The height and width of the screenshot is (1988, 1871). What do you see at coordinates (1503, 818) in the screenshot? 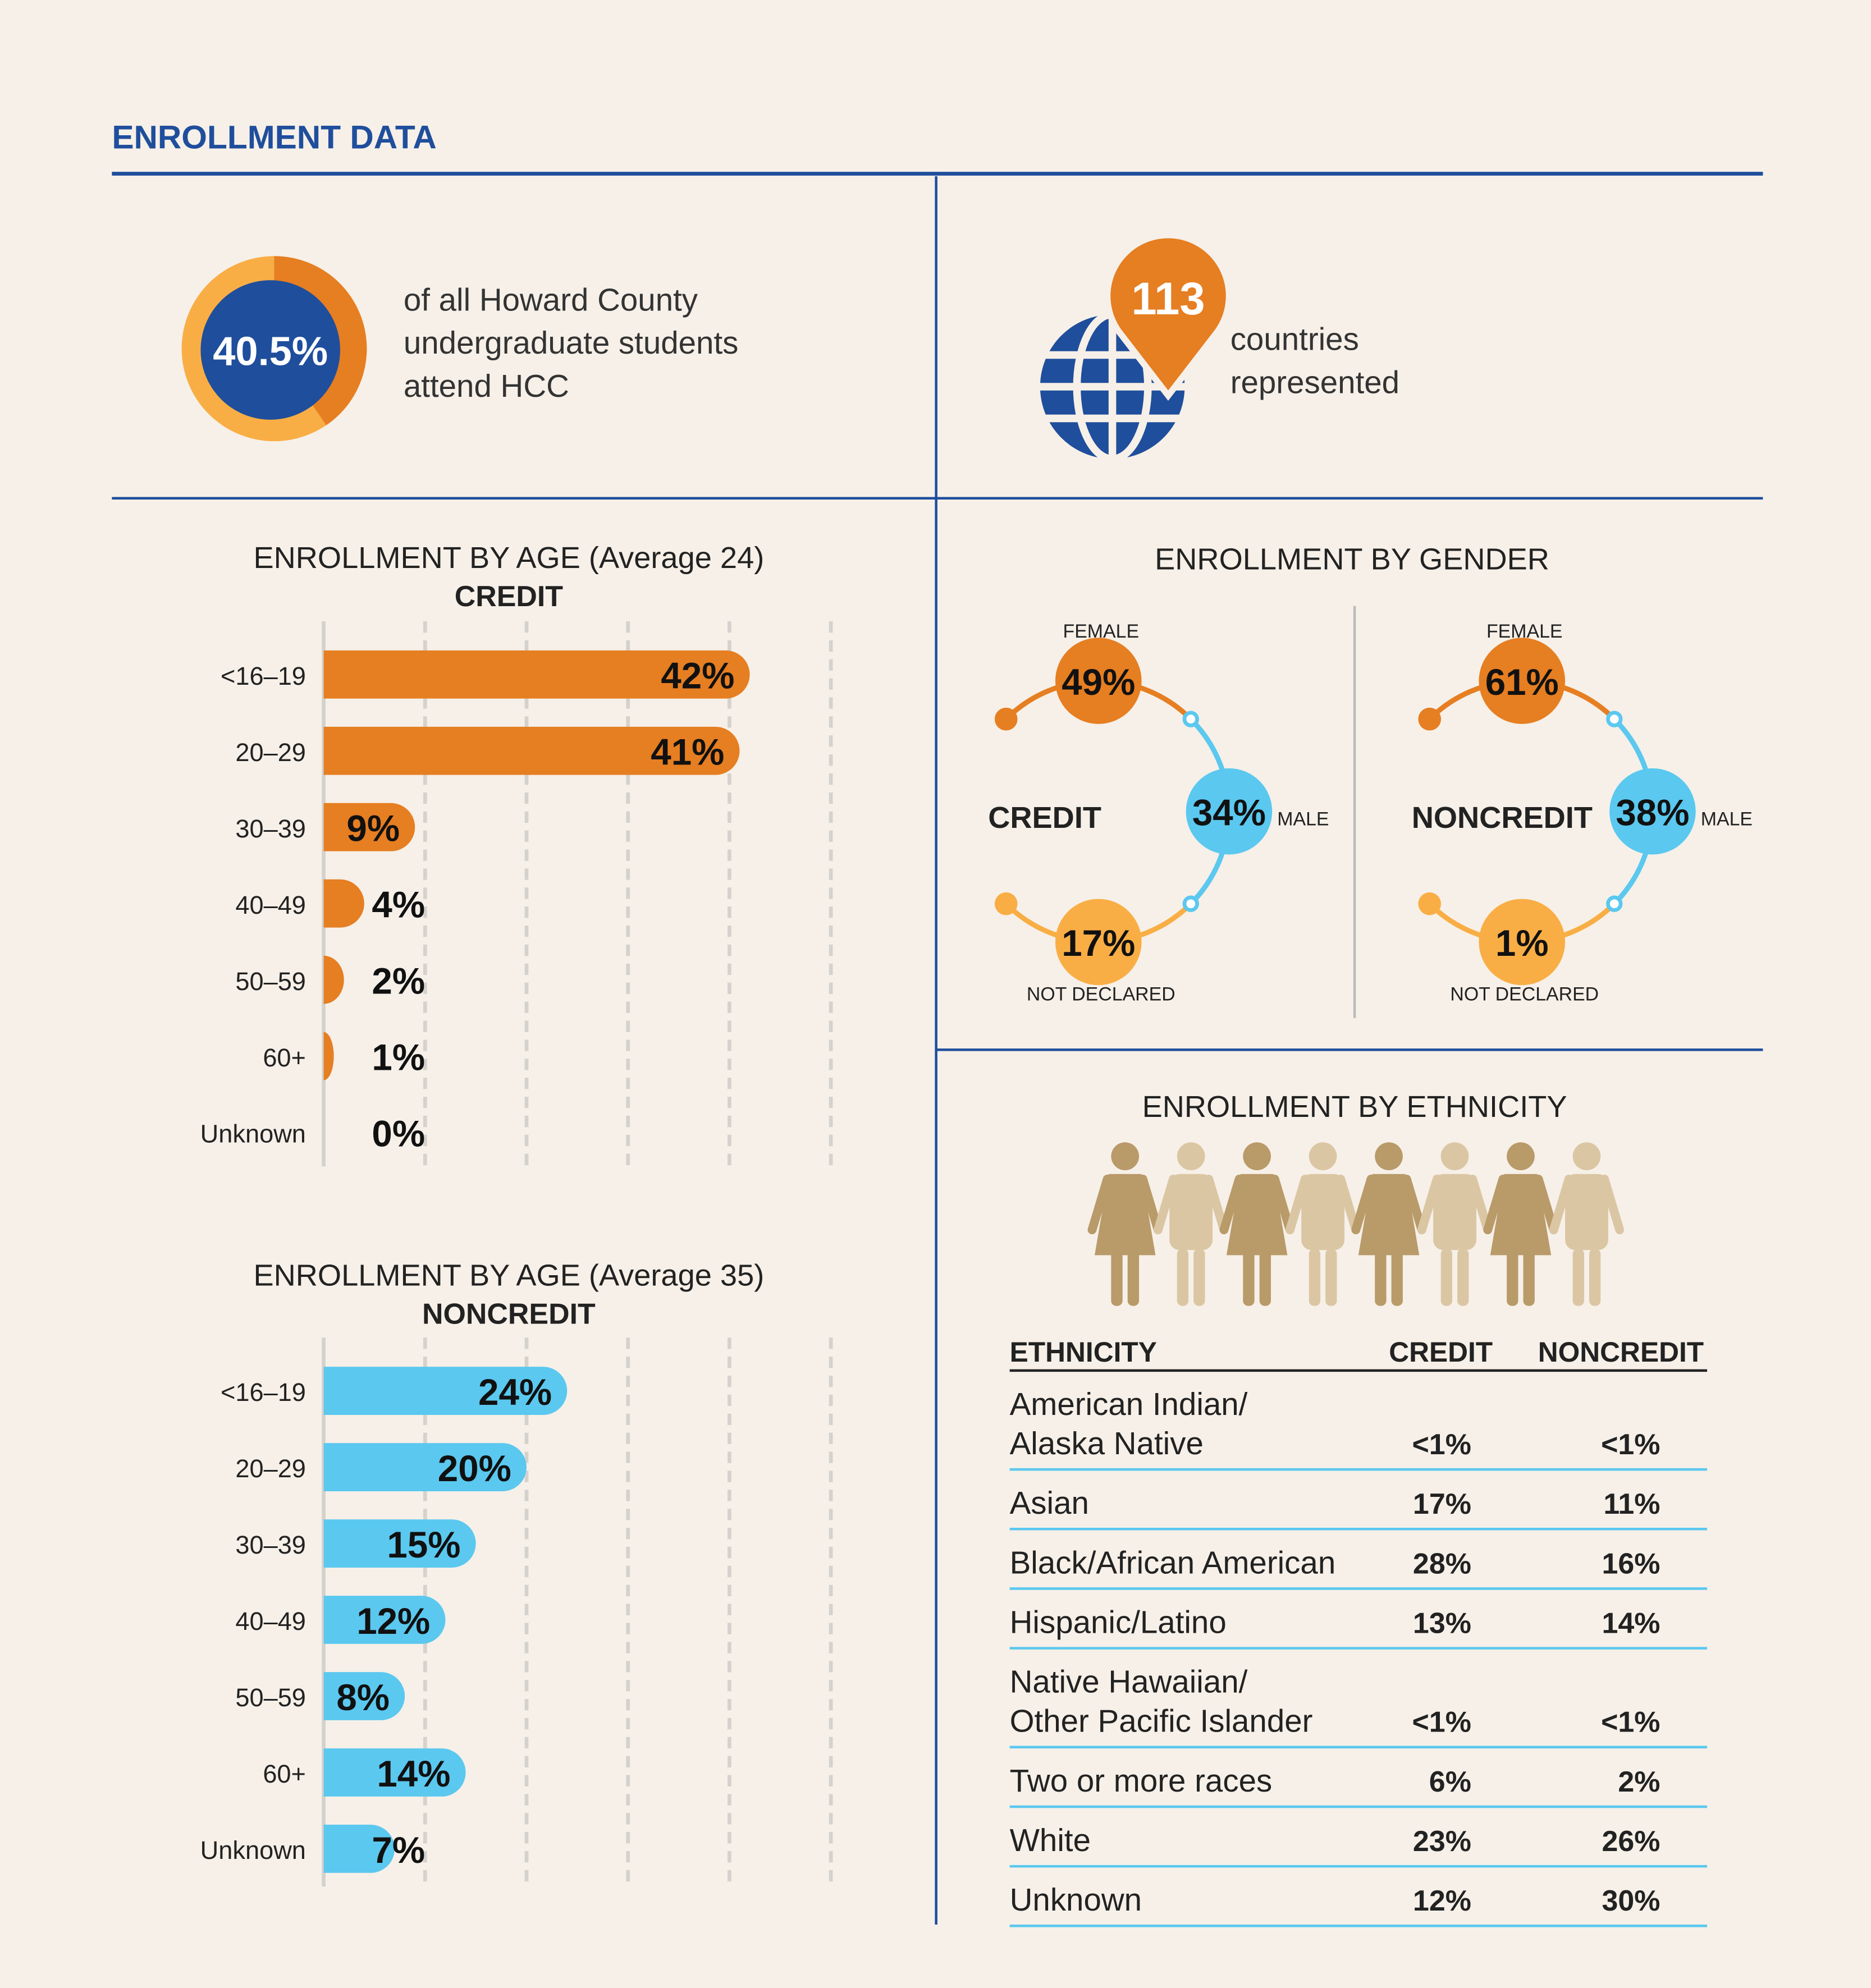
I see `chart-title: NONCREDIT` at bounding box center [1503, 818].